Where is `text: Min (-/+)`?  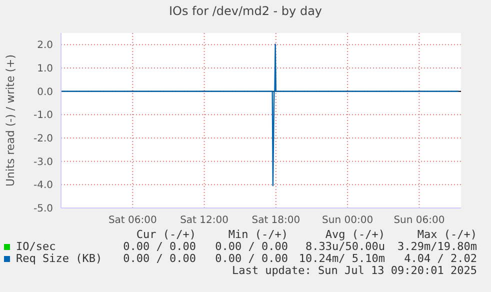
text: Min (-/+) is located at coordinates (258, 234).